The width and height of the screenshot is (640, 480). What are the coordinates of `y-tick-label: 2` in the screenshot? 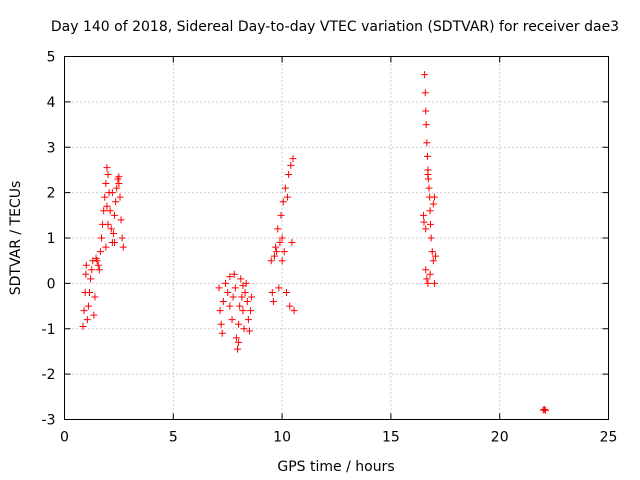 It's located at (51, 194).